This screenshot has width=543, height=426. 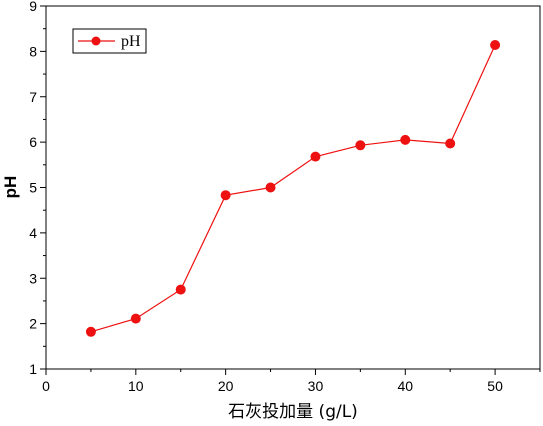 I want to click on y-tick-label: 2, so click(x=33, y=324).